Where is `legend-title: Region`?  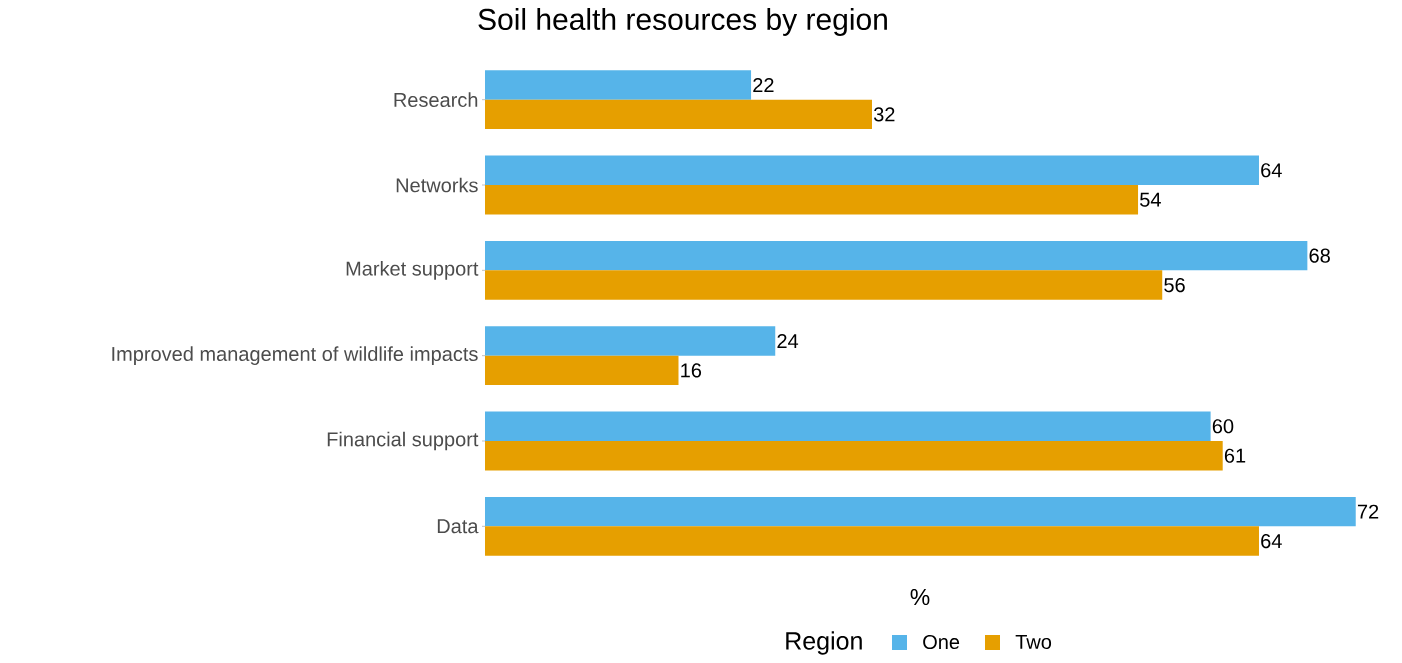
legend-title: Region is located at coordinates (824, 643).